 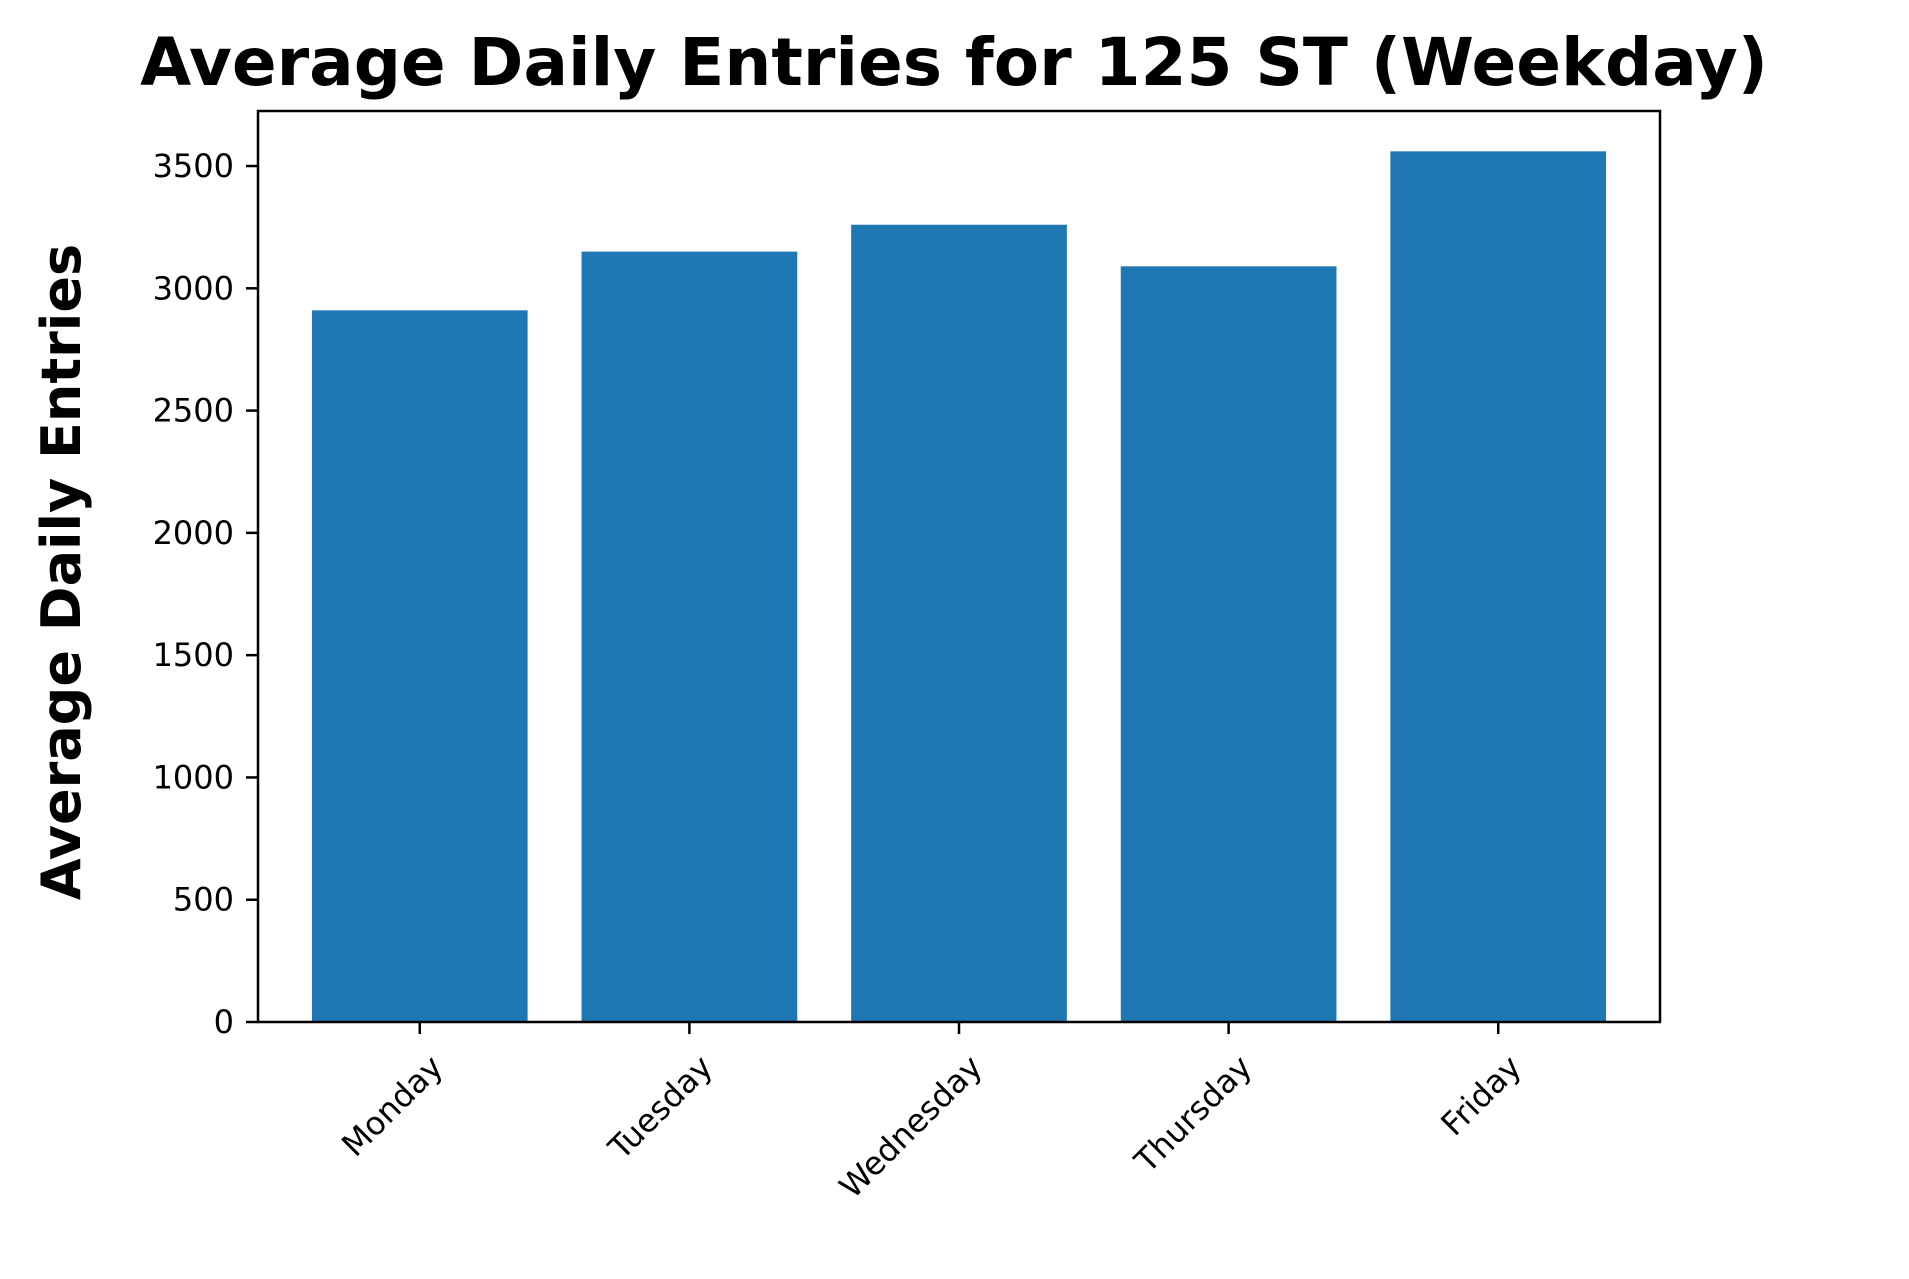 What do you see at coordinates (959, 623) in the screenshot?
I see `bar-wednesday` at bounding box center [959, 623].